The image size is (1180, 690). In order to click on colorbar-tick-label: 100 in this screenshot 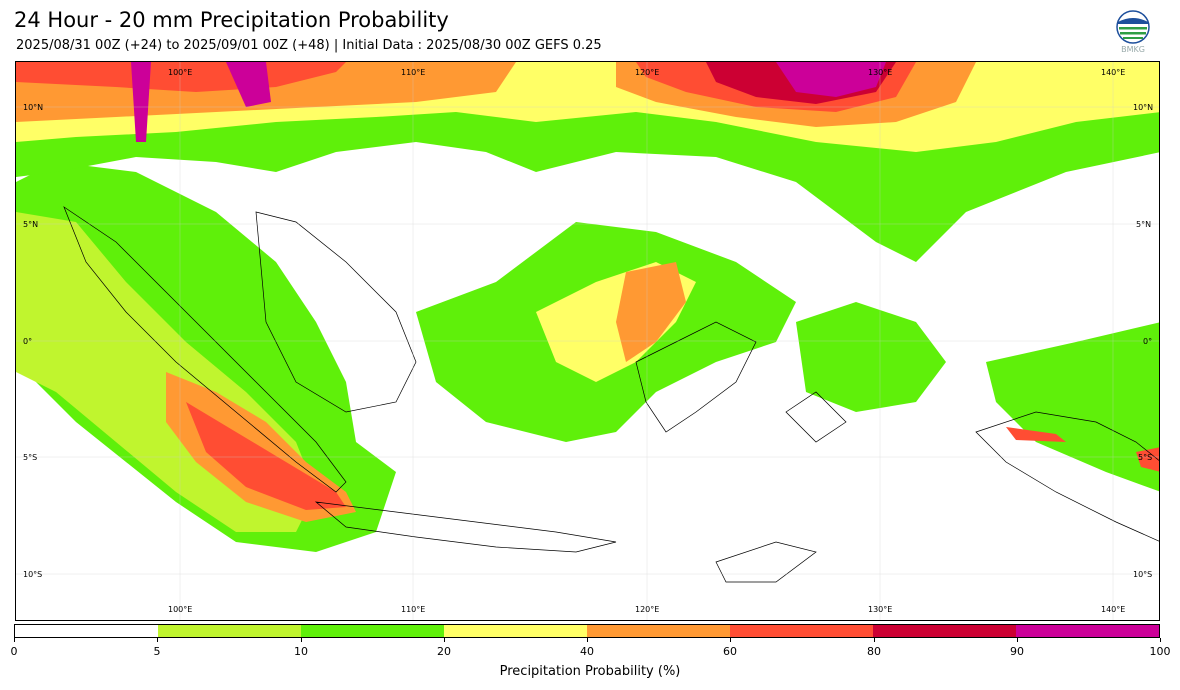, I will do `click(1160, 651)`.